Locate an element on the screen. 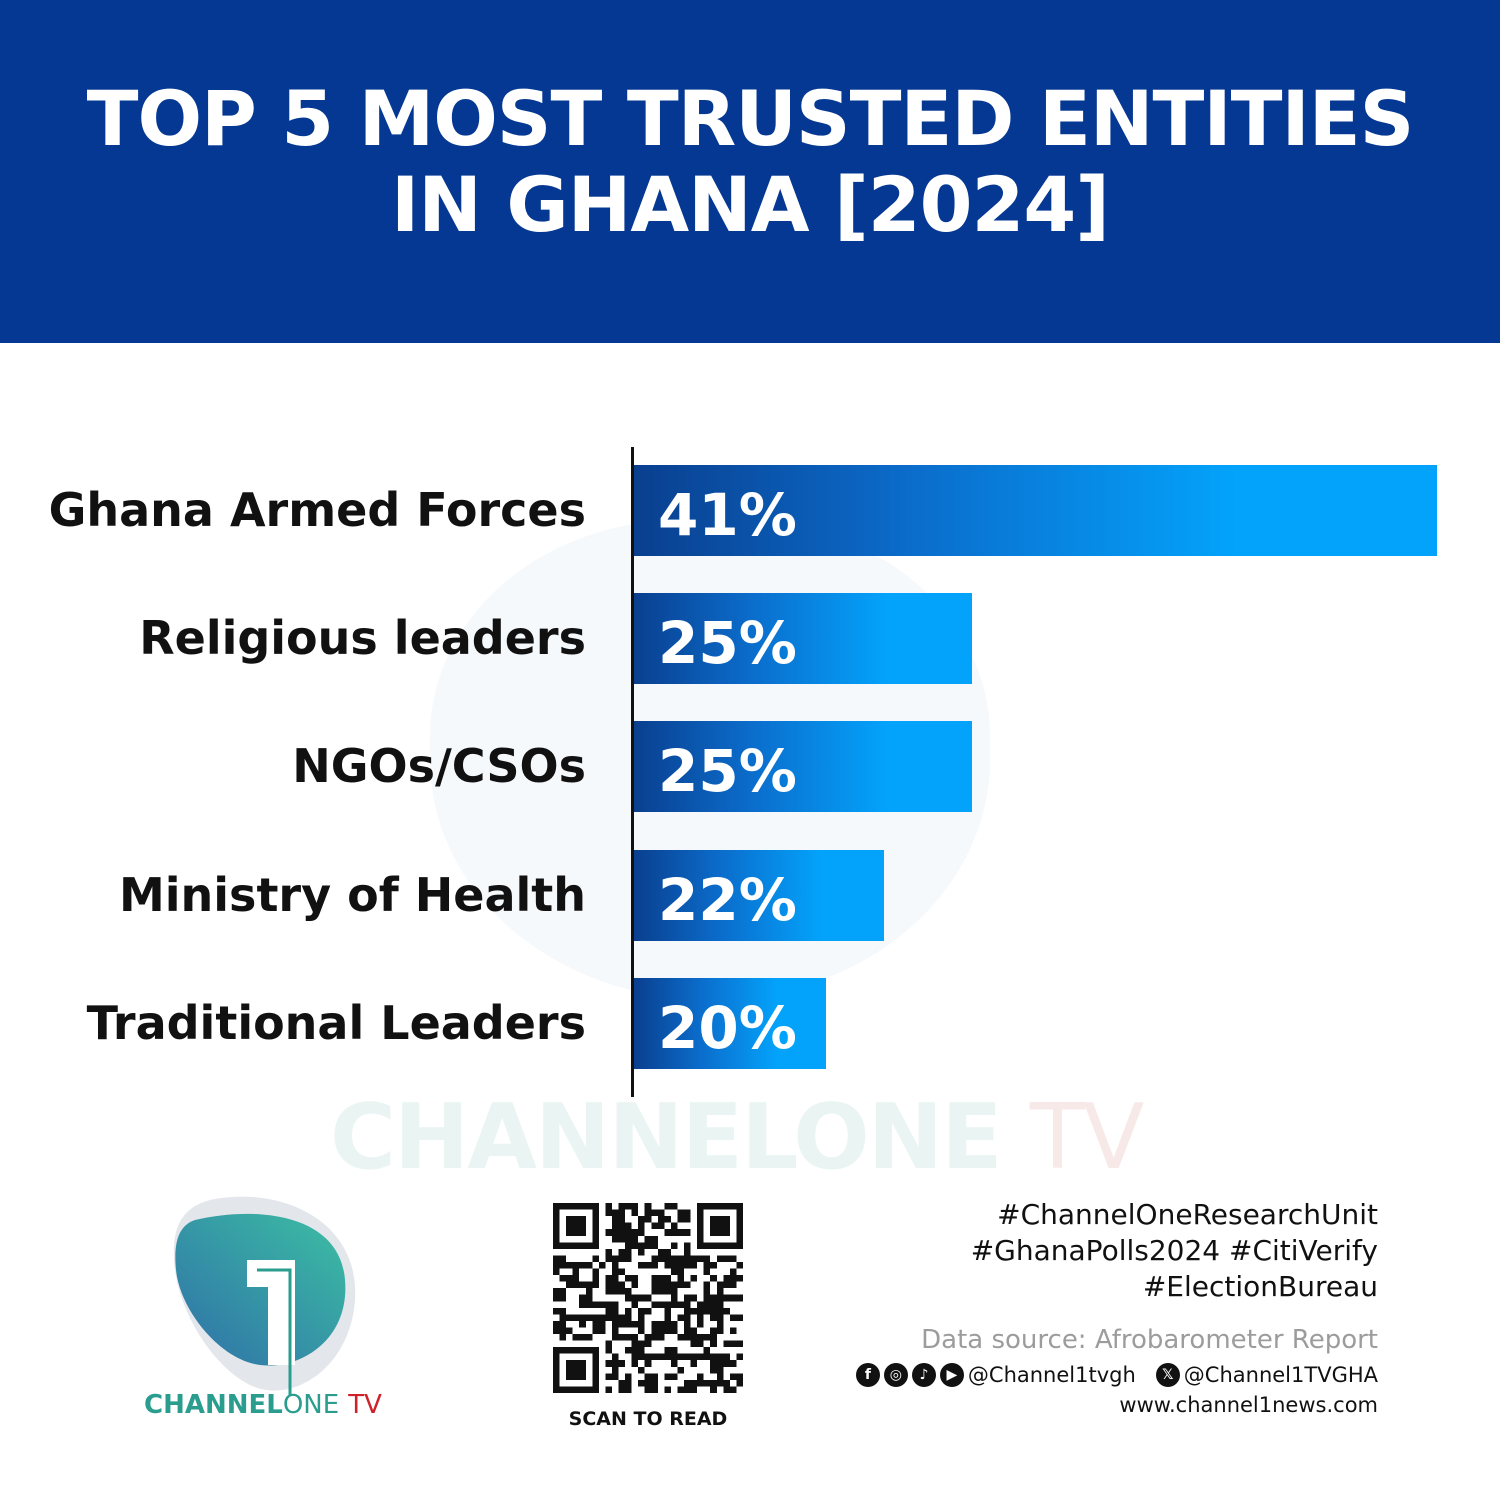  logo-one: ONE is located at coordinates (311, 1405).